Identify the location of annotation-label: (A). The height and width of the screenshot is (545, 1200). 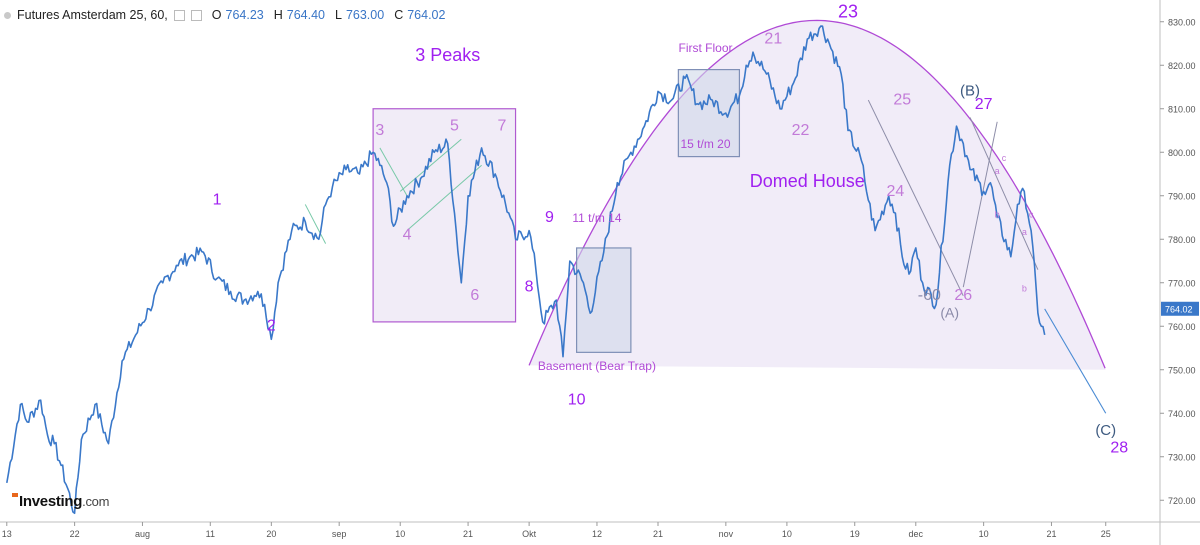
(949, 313).